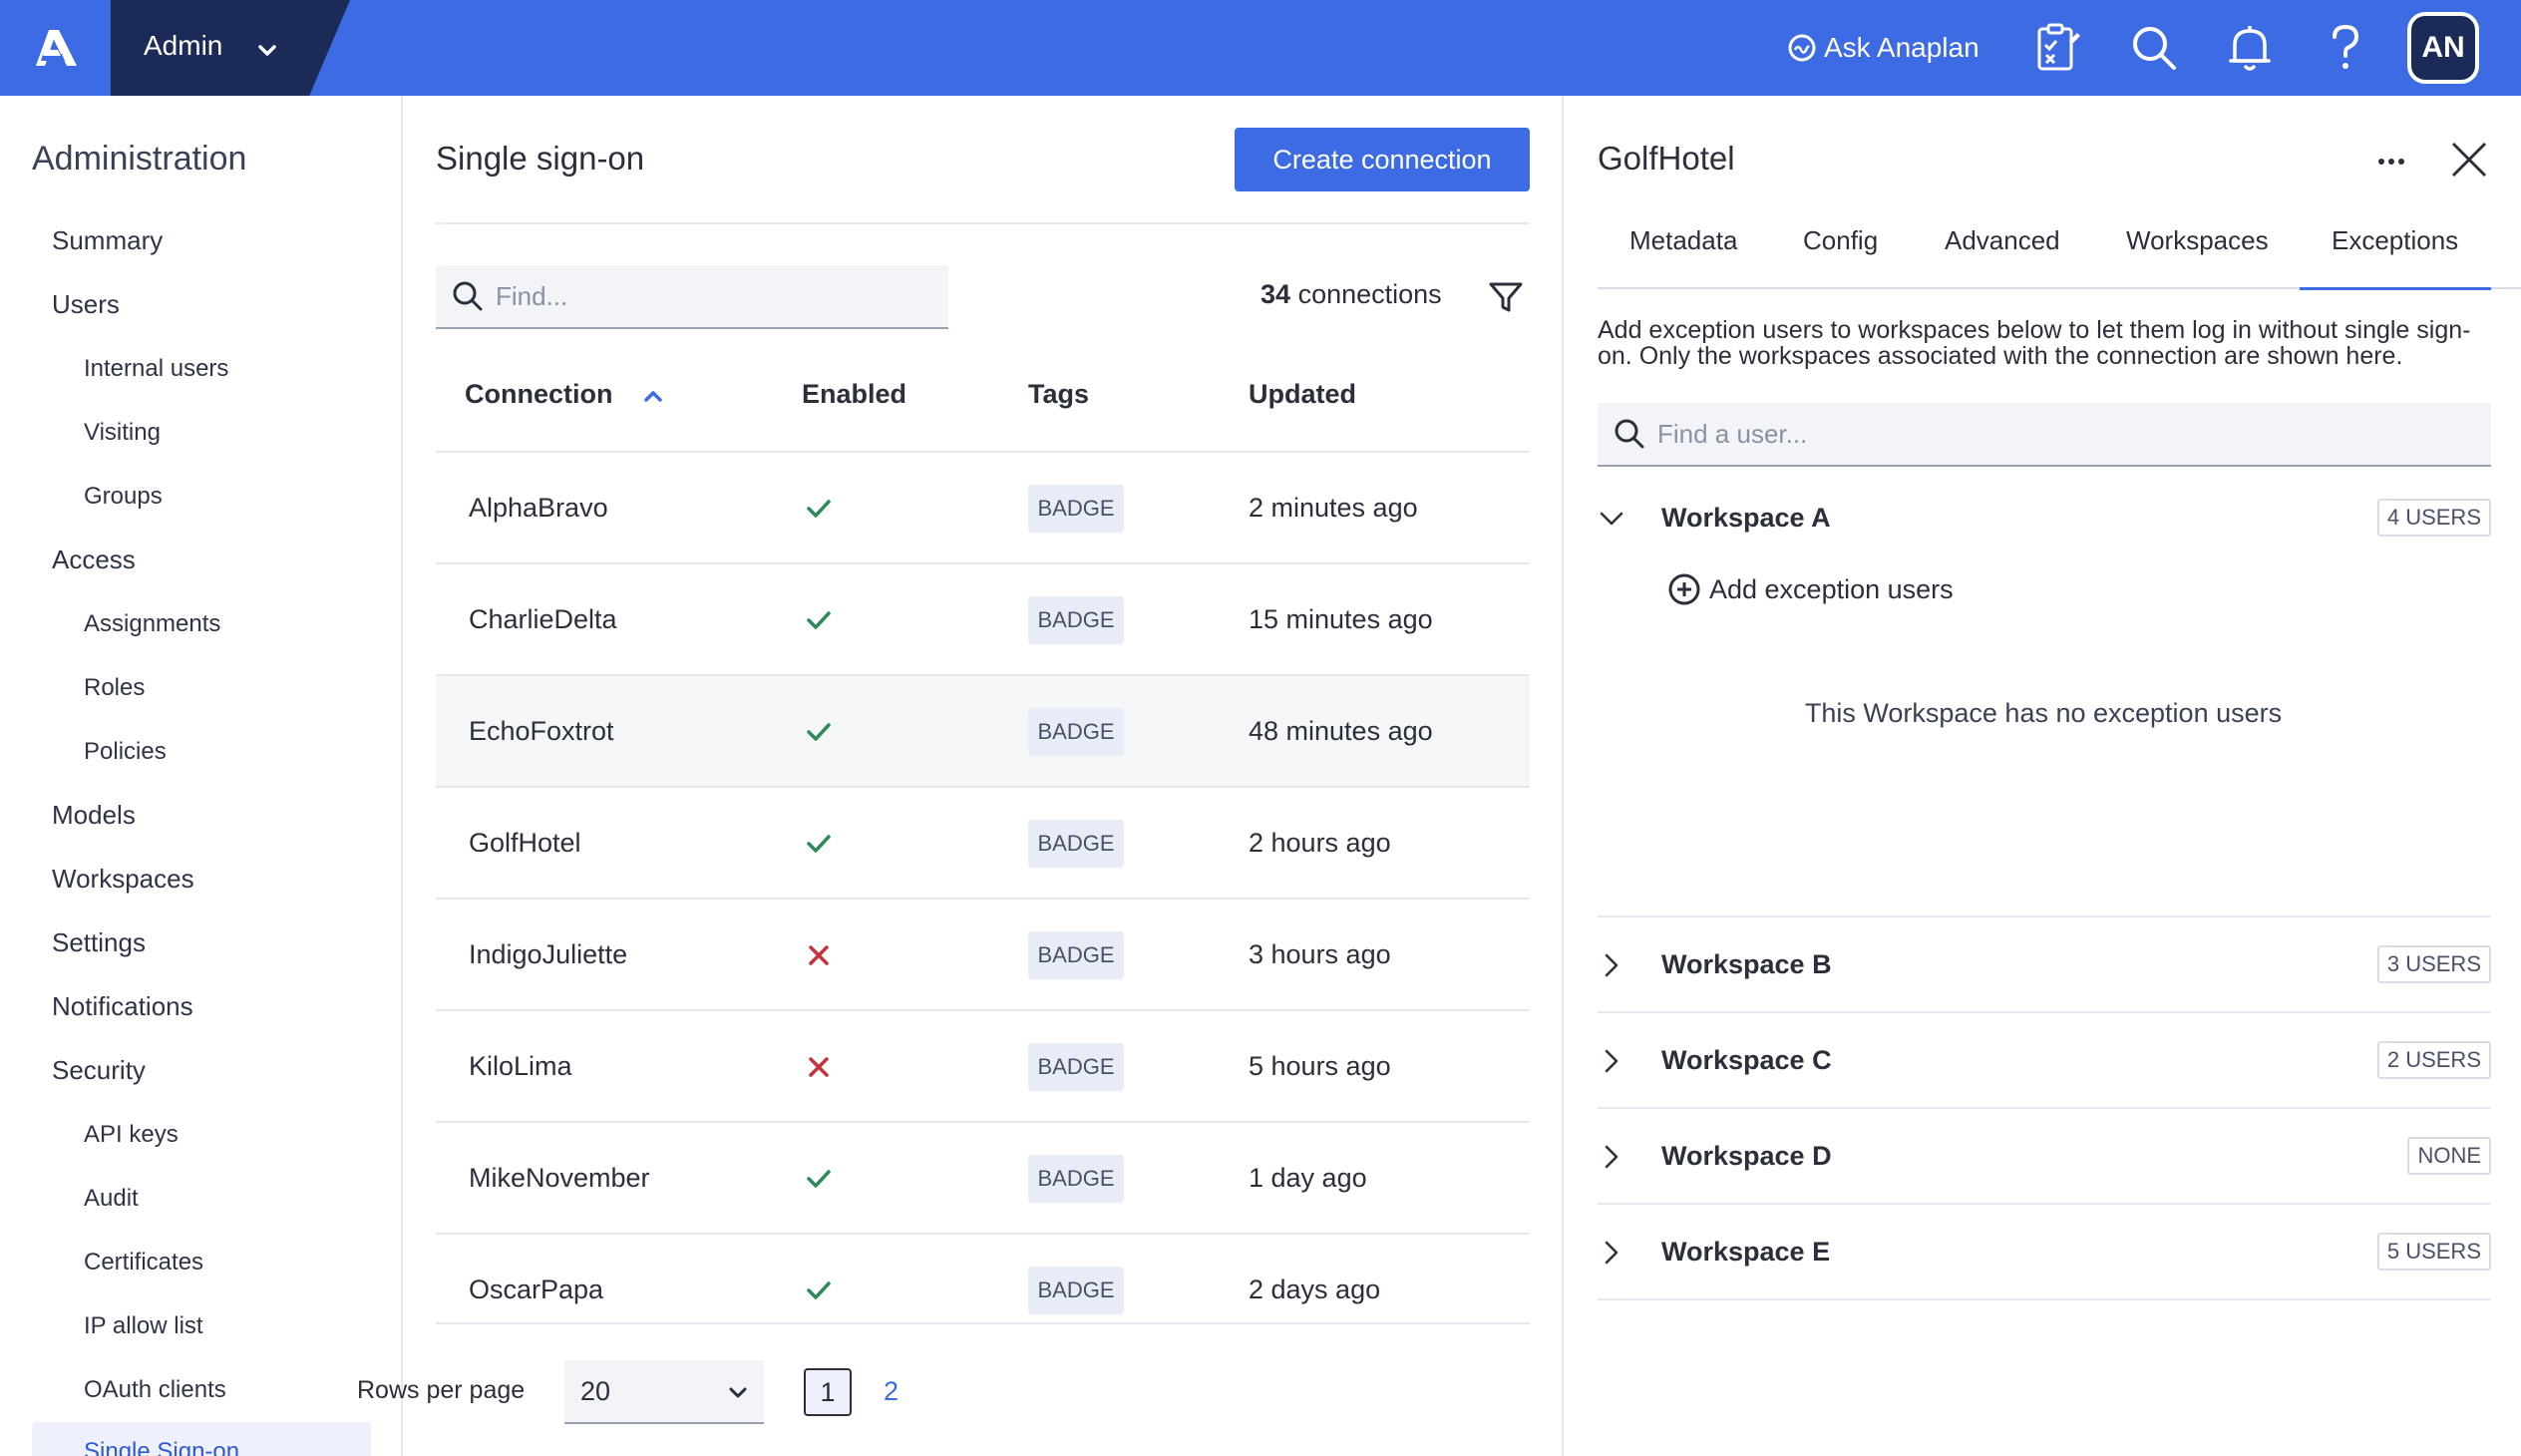 This screenshot has height=1456, width=2521. I want to click on user-search, so click(2044, 435).